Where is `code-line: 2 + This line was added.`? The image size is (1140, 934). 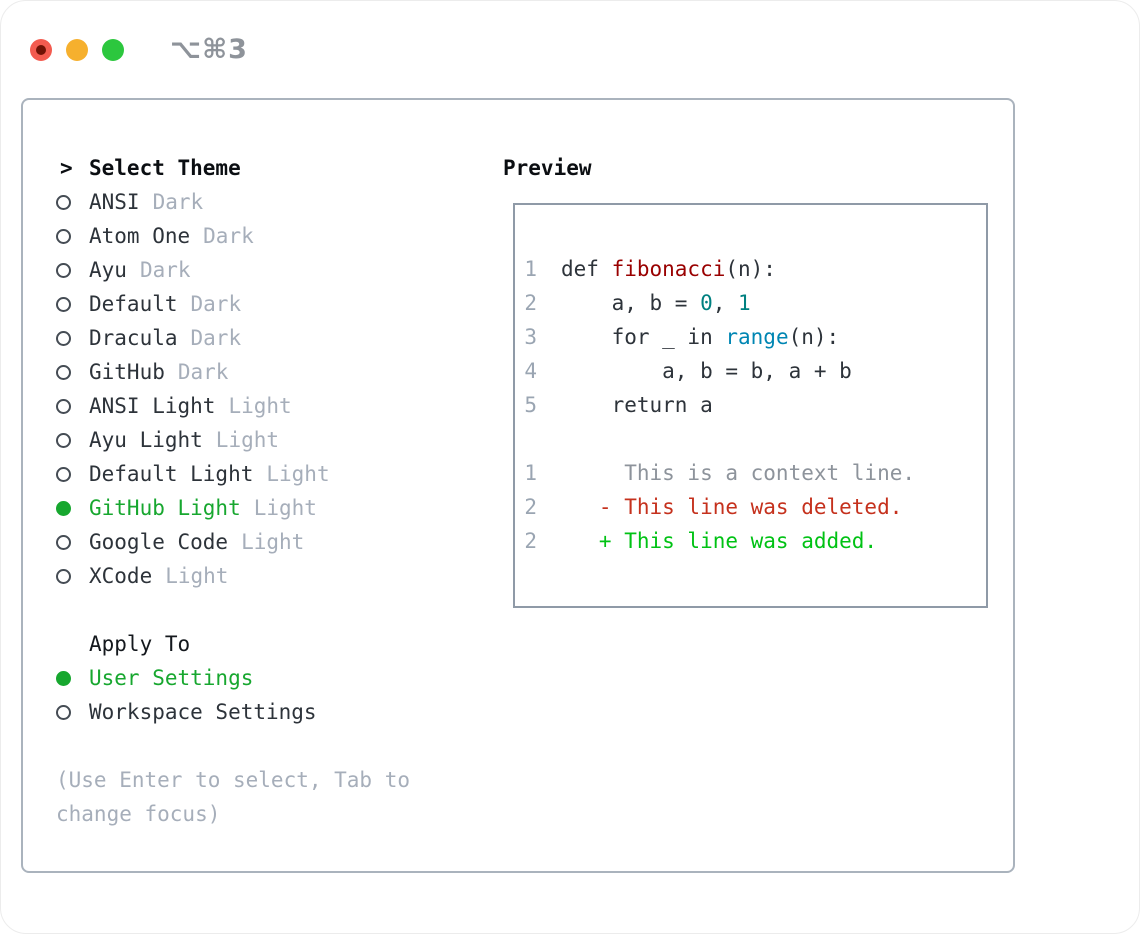 code-line: 2 + This line was added. is located at coordinates (754, 541).